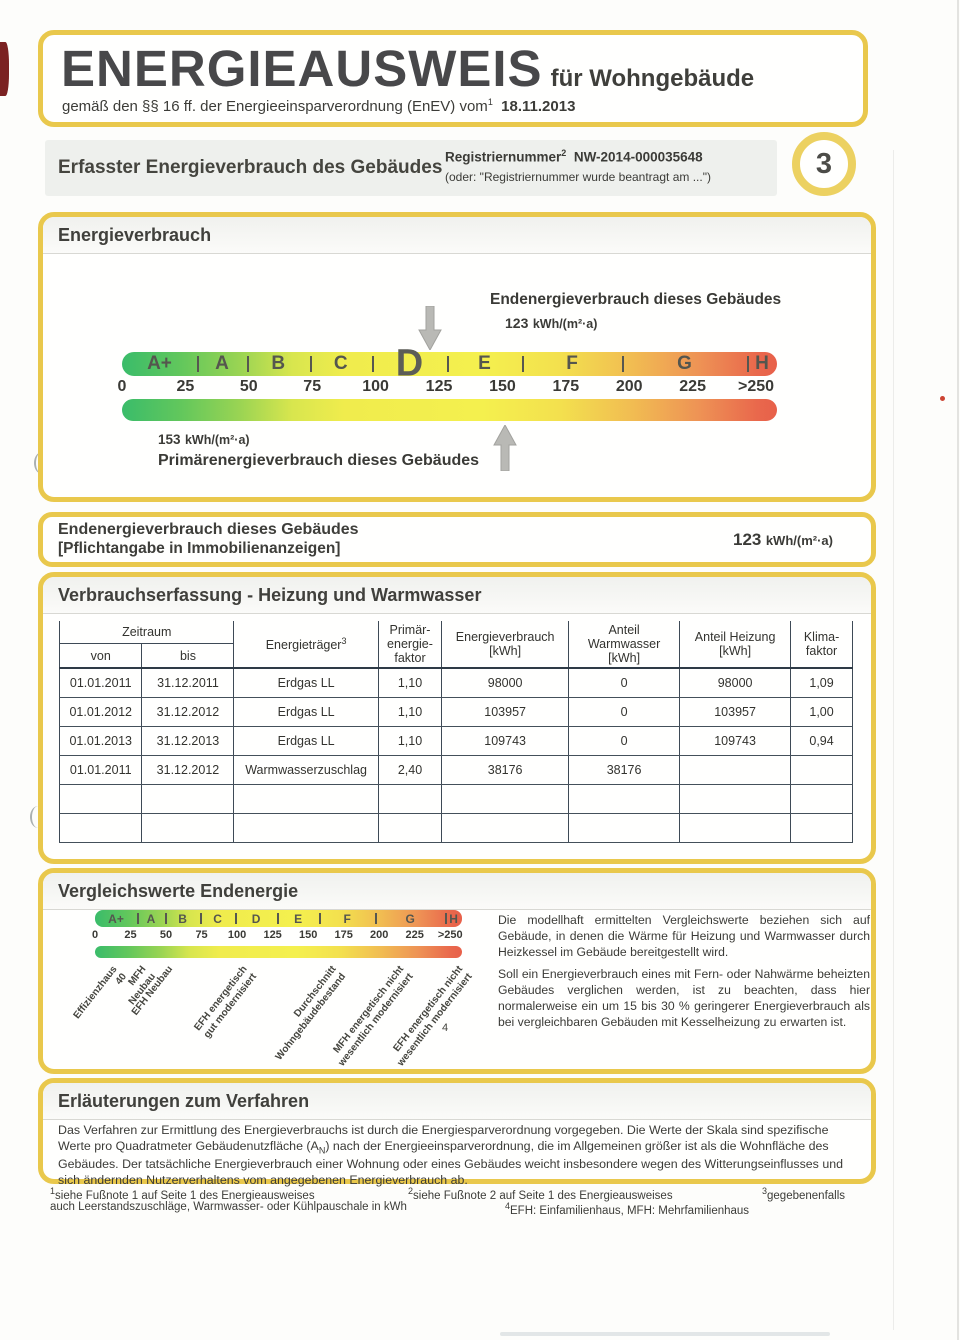 The width and height of the screenshot is (960, 1340). Describe the element at coordinates (278, 952) in the screenshot. I see `comparison-scale-mirror-bar` at that location.